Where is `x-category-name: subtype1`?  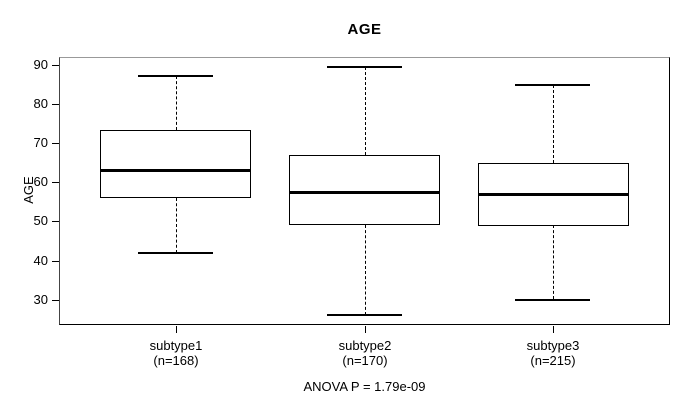
x-category-name: subtype1 is located at coordinates (176, 345).